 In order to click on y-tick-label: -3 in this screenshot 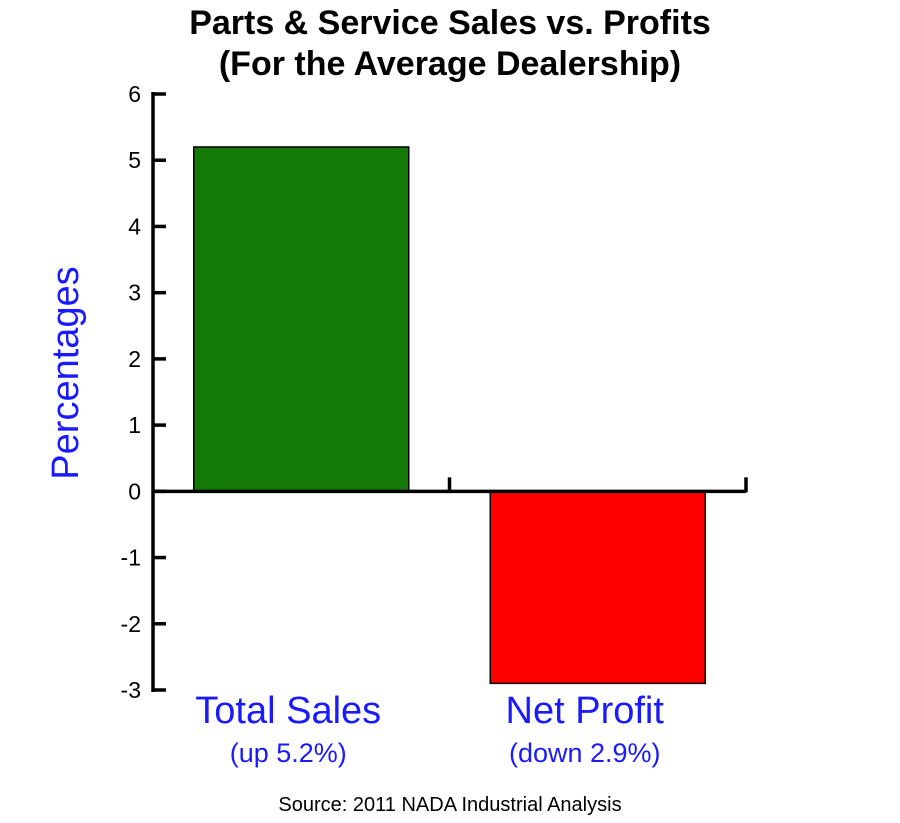, I will do `click(131, 690)`.